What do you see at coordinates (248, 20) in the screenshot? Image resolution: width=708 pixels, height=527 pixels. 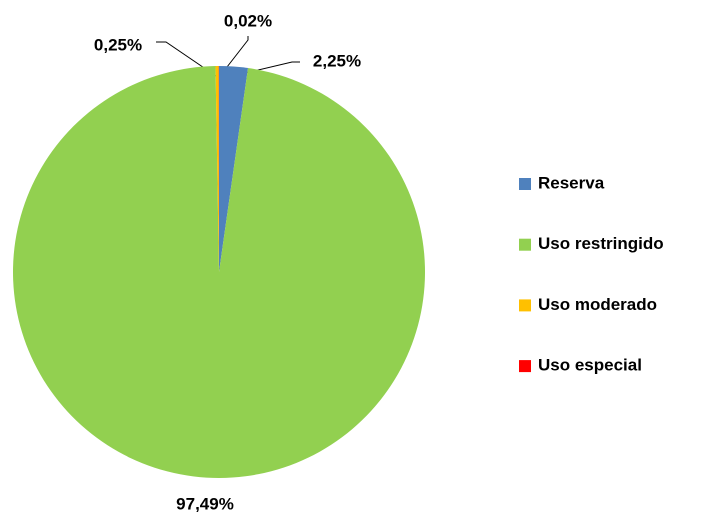 I see `data-label: 0,02%` at bounding box center [248, 20].